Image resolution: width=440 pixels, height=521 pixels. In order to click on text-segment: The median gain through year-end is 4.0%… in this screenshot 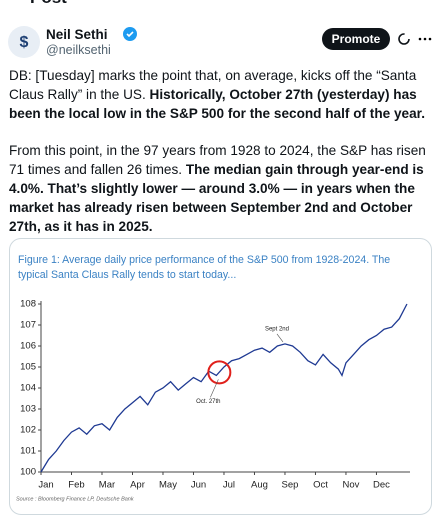, I will do `click(216, 198)`.